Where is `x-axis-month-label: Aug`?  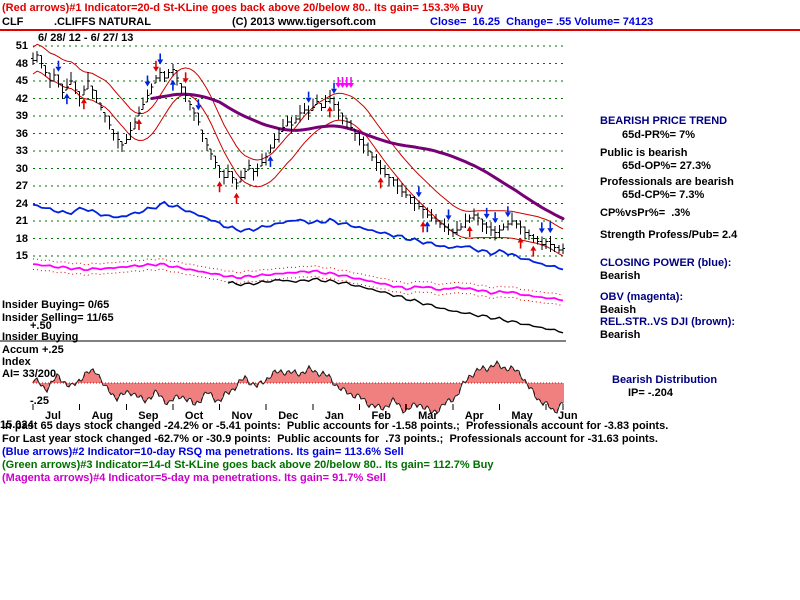 x-axis-month-label: Aug is located at coordinates (102, 416).